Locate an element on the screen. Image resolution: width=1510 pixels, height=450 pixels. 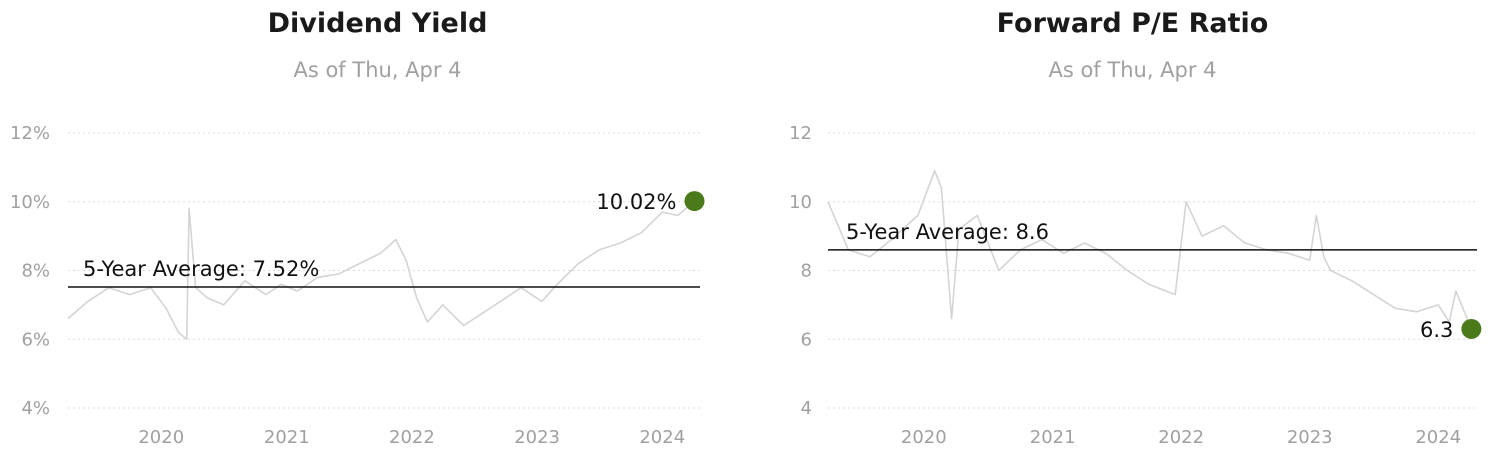
y-tick-label: 12 is located at coordinates (800, 133).